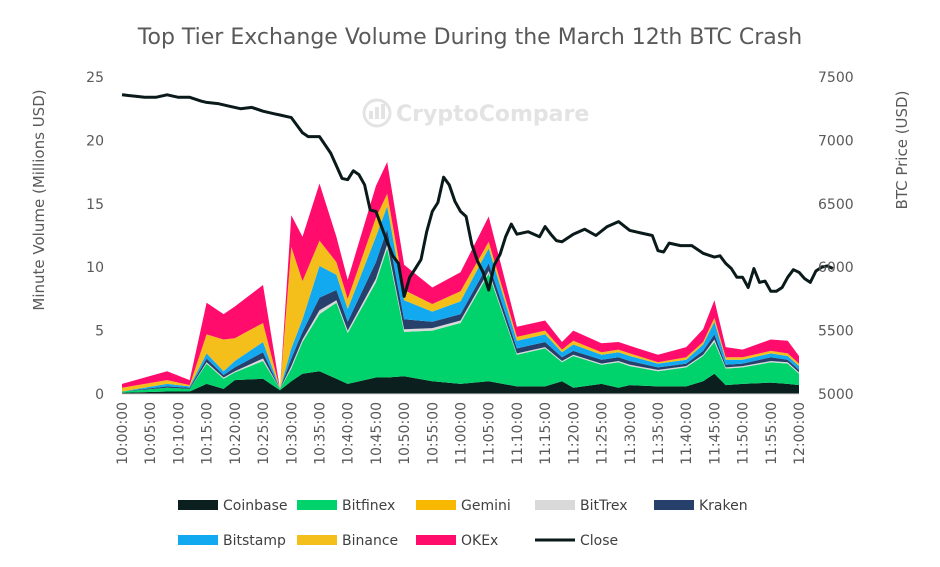 Image resolution: width=940 pixels, height=567 pixels. Describe the element at coordinates (377, 113) in the screenshot. I see `cryptocompare-logo-icon` at that location.